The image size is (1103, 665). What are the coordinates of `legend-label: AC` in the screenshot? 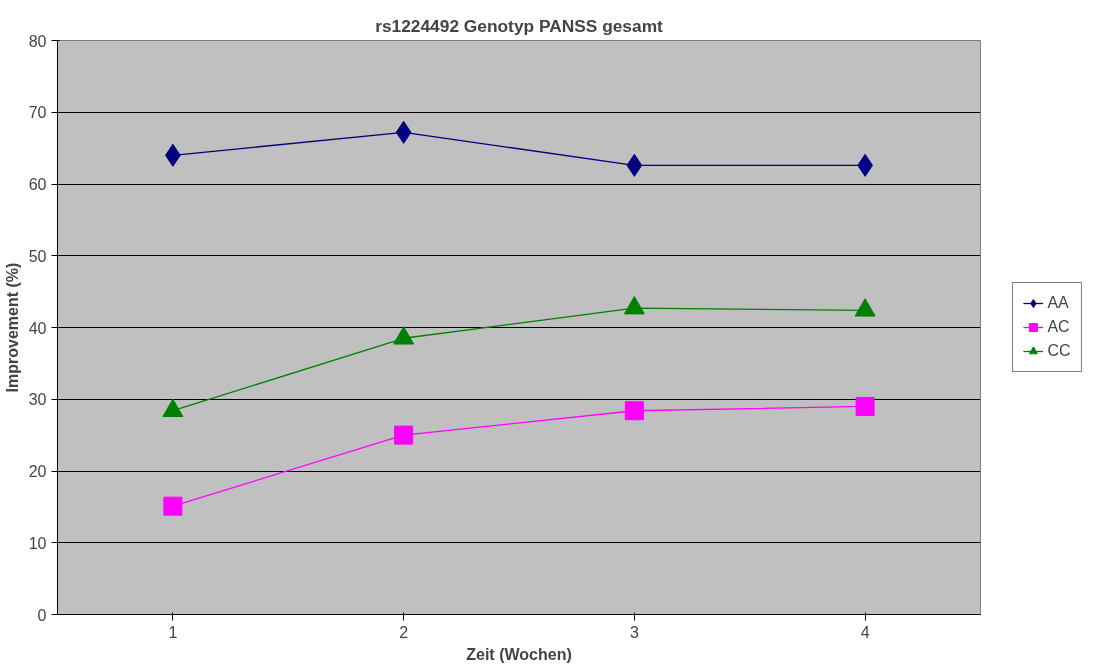 It's located at (1058, 327).